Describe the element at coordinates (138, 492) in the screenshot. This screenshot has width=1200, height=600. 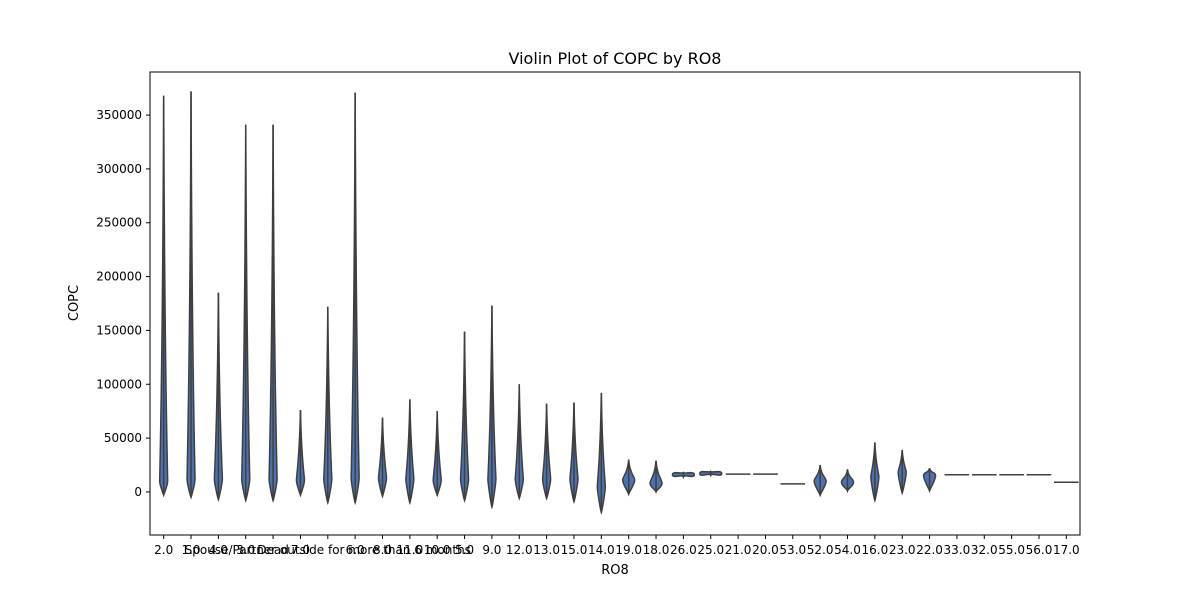
I see `y-tick-label: 0` at that location.